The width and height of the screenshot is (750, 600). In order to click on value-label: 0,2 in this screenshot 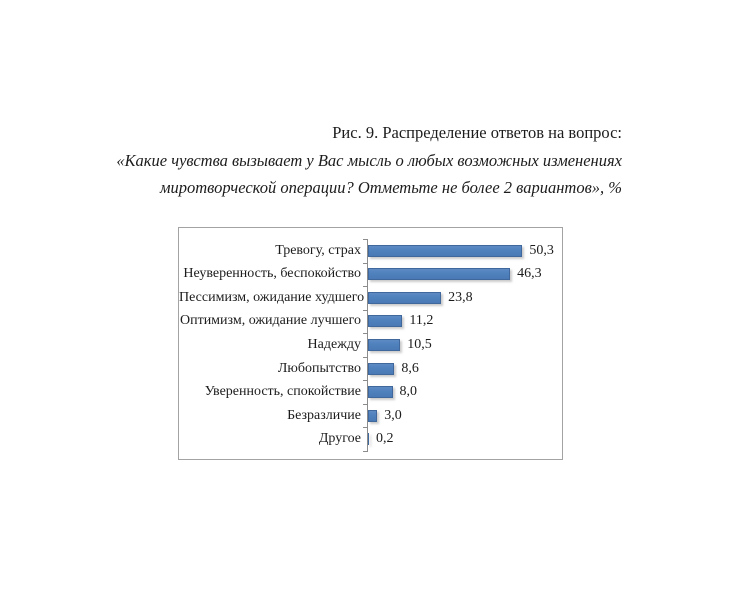, I will do `click(385, 439)`.